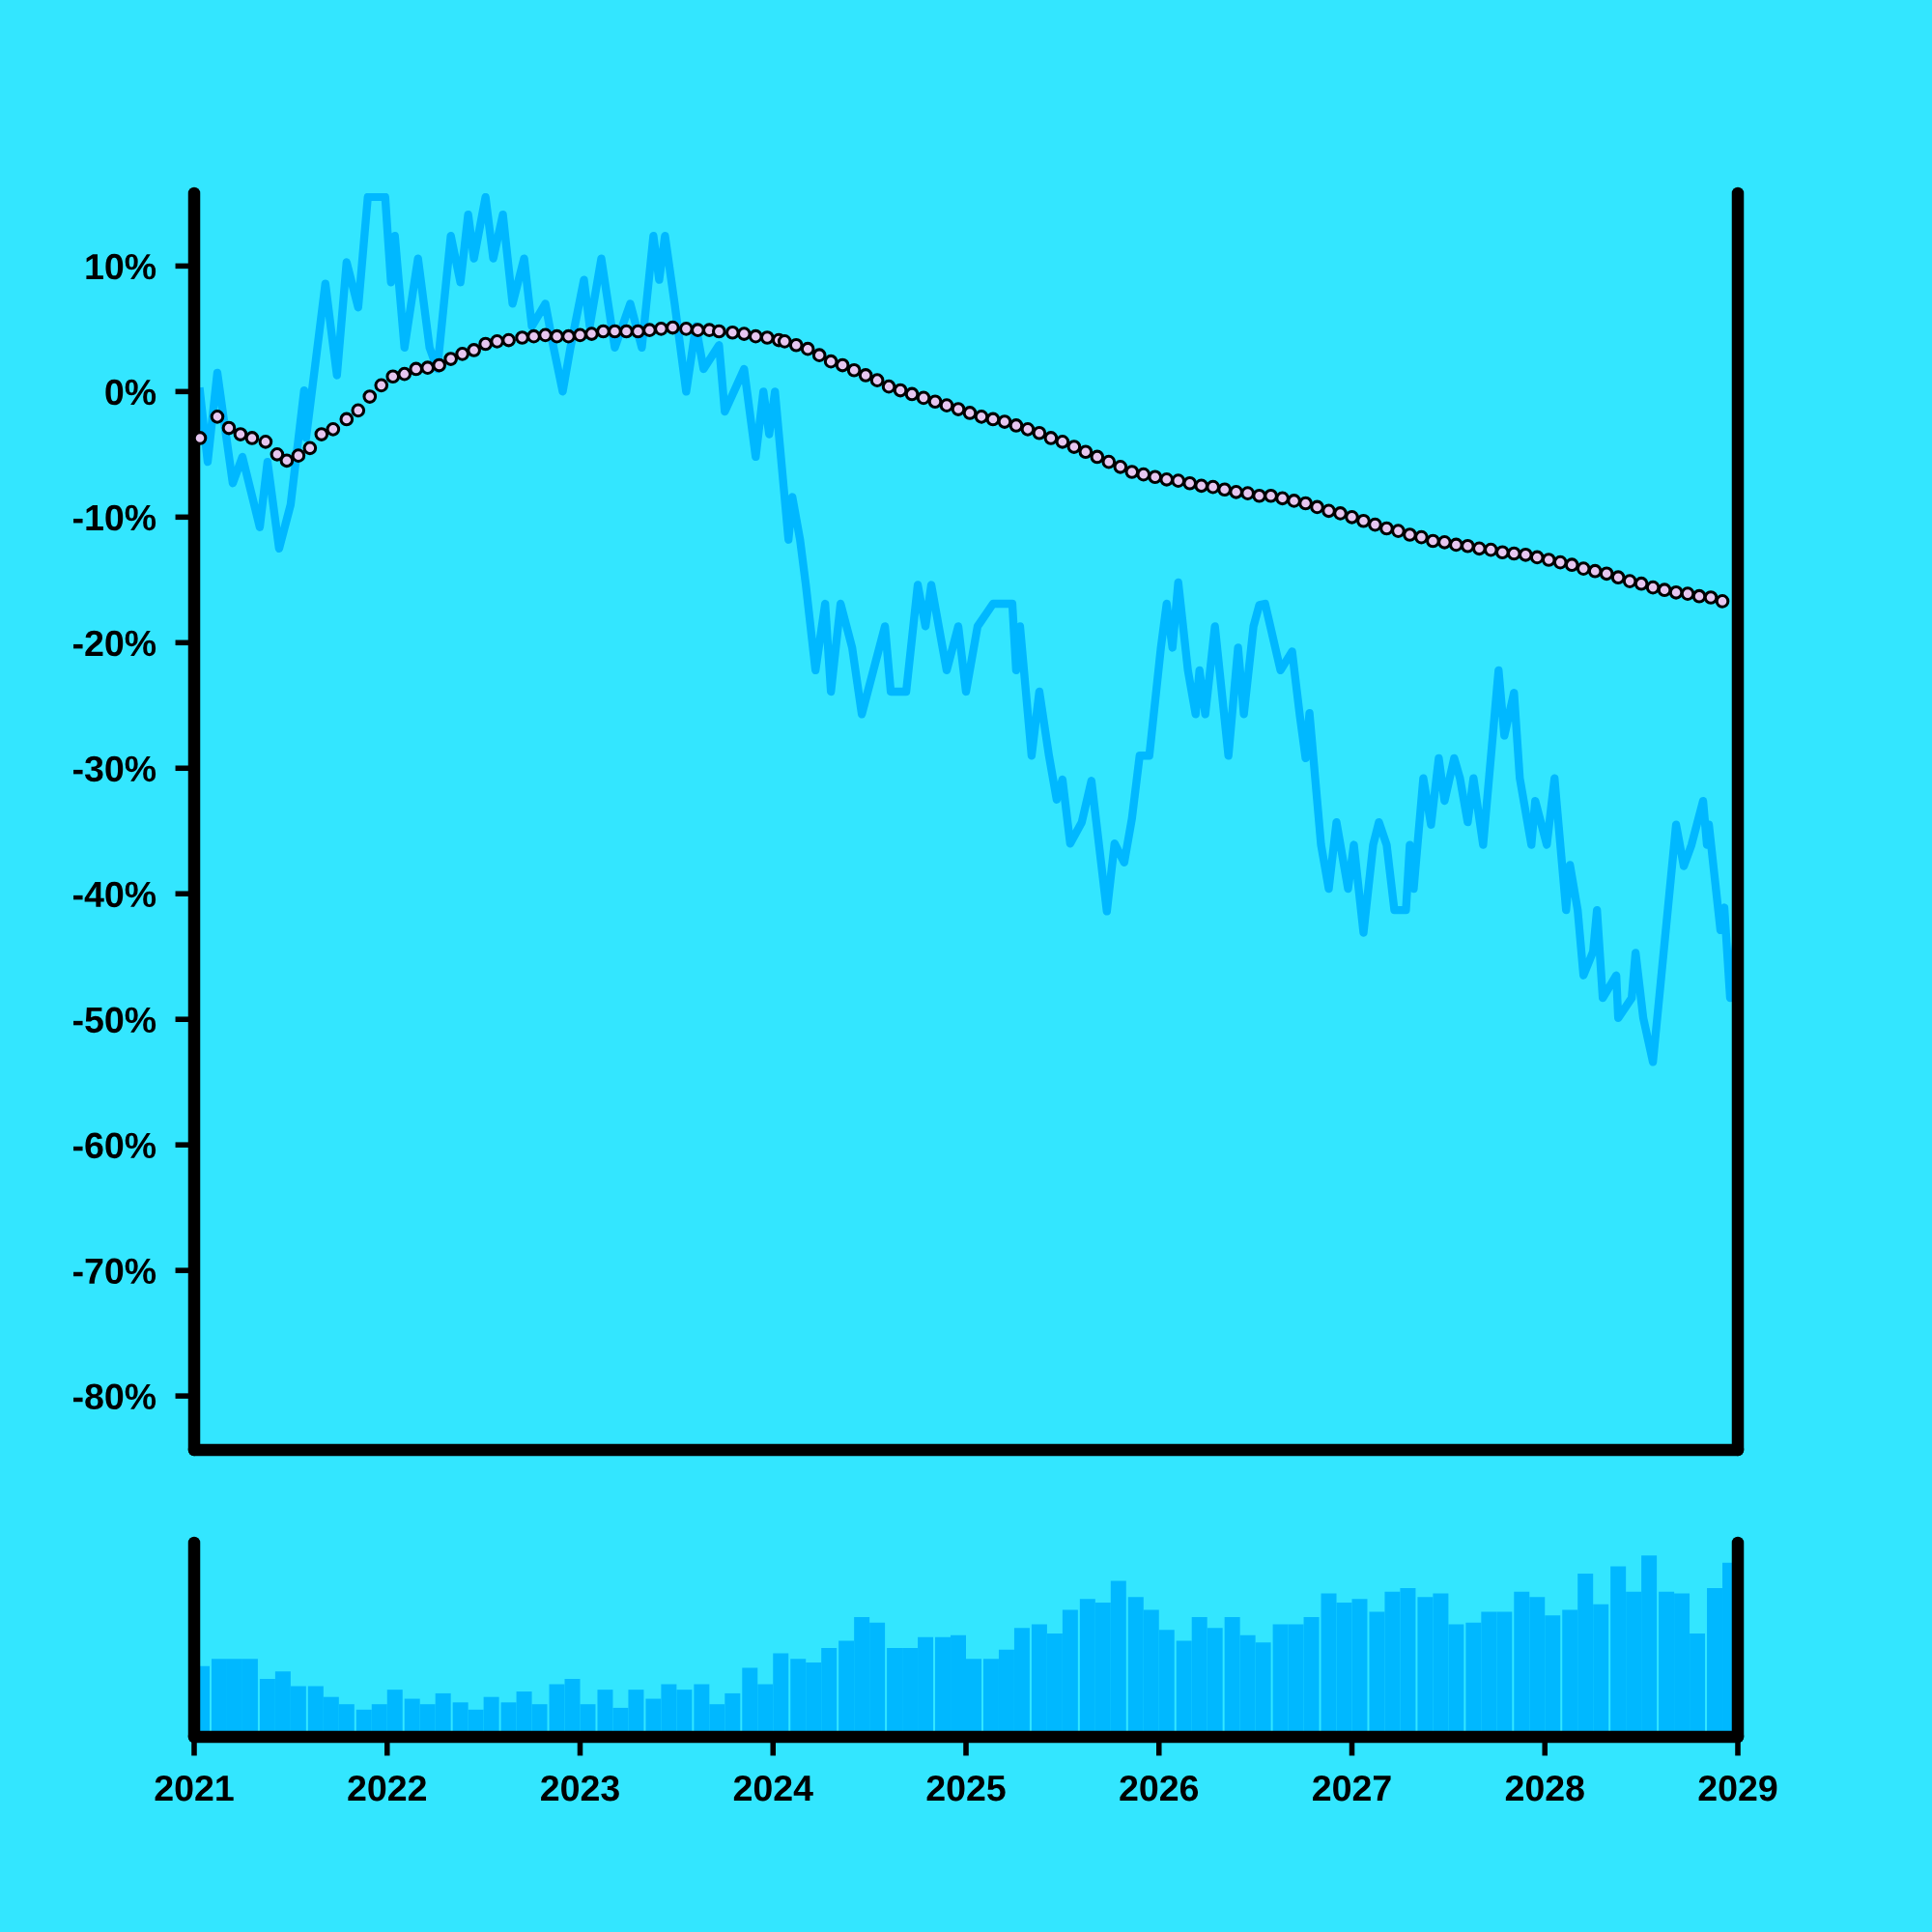 This screenshot has width=1932, height=1932. What do you see at coordinates (580, 1788) in the screenshot?
I see `x-tick-label: 2023` at bounding box center [580, 1788].